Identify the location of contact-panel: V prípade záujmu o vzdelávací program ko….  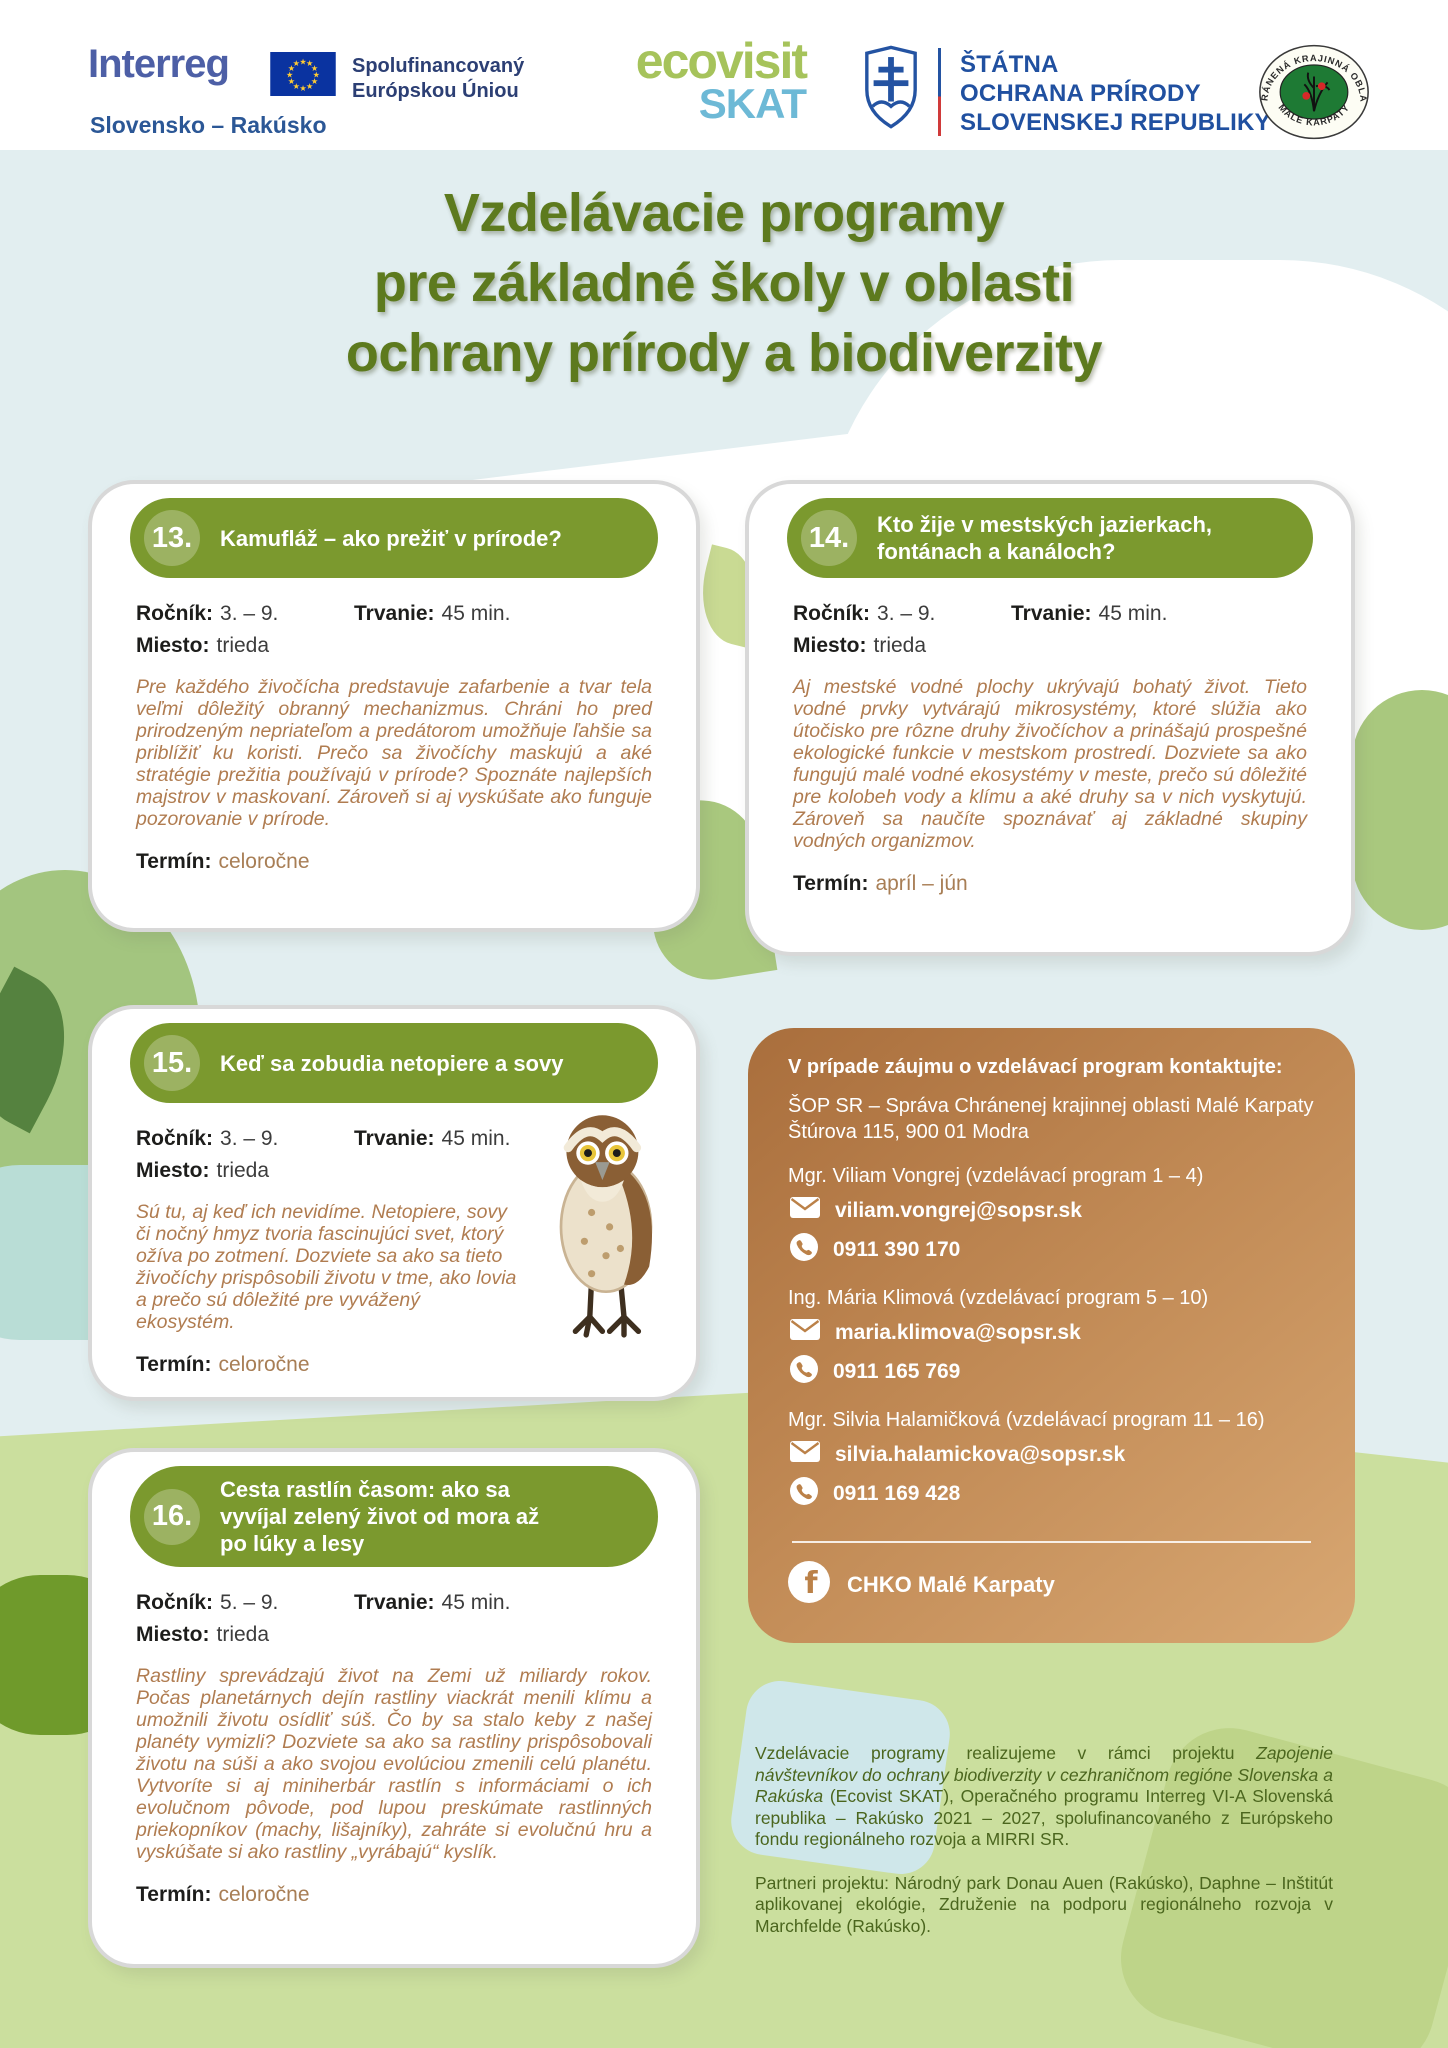
(1051, 1335).